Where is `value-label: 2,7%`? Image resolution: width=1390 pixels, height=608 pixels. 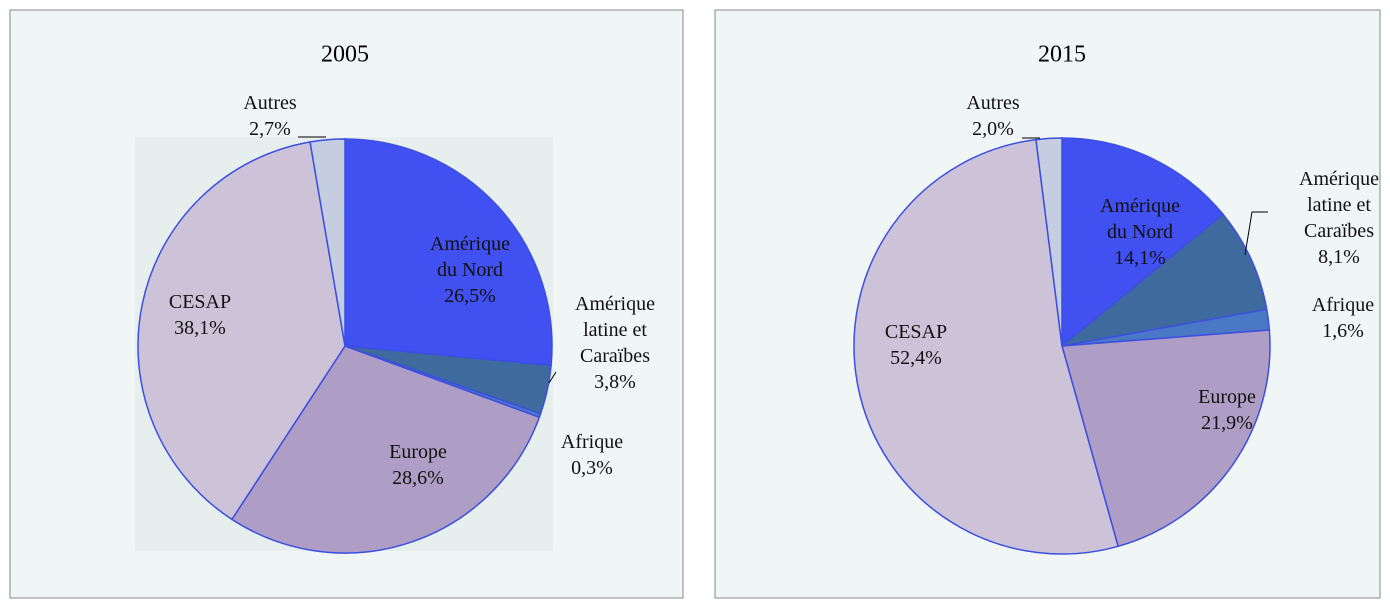
value-label: 2,7% is located at coordinates (270, 129).